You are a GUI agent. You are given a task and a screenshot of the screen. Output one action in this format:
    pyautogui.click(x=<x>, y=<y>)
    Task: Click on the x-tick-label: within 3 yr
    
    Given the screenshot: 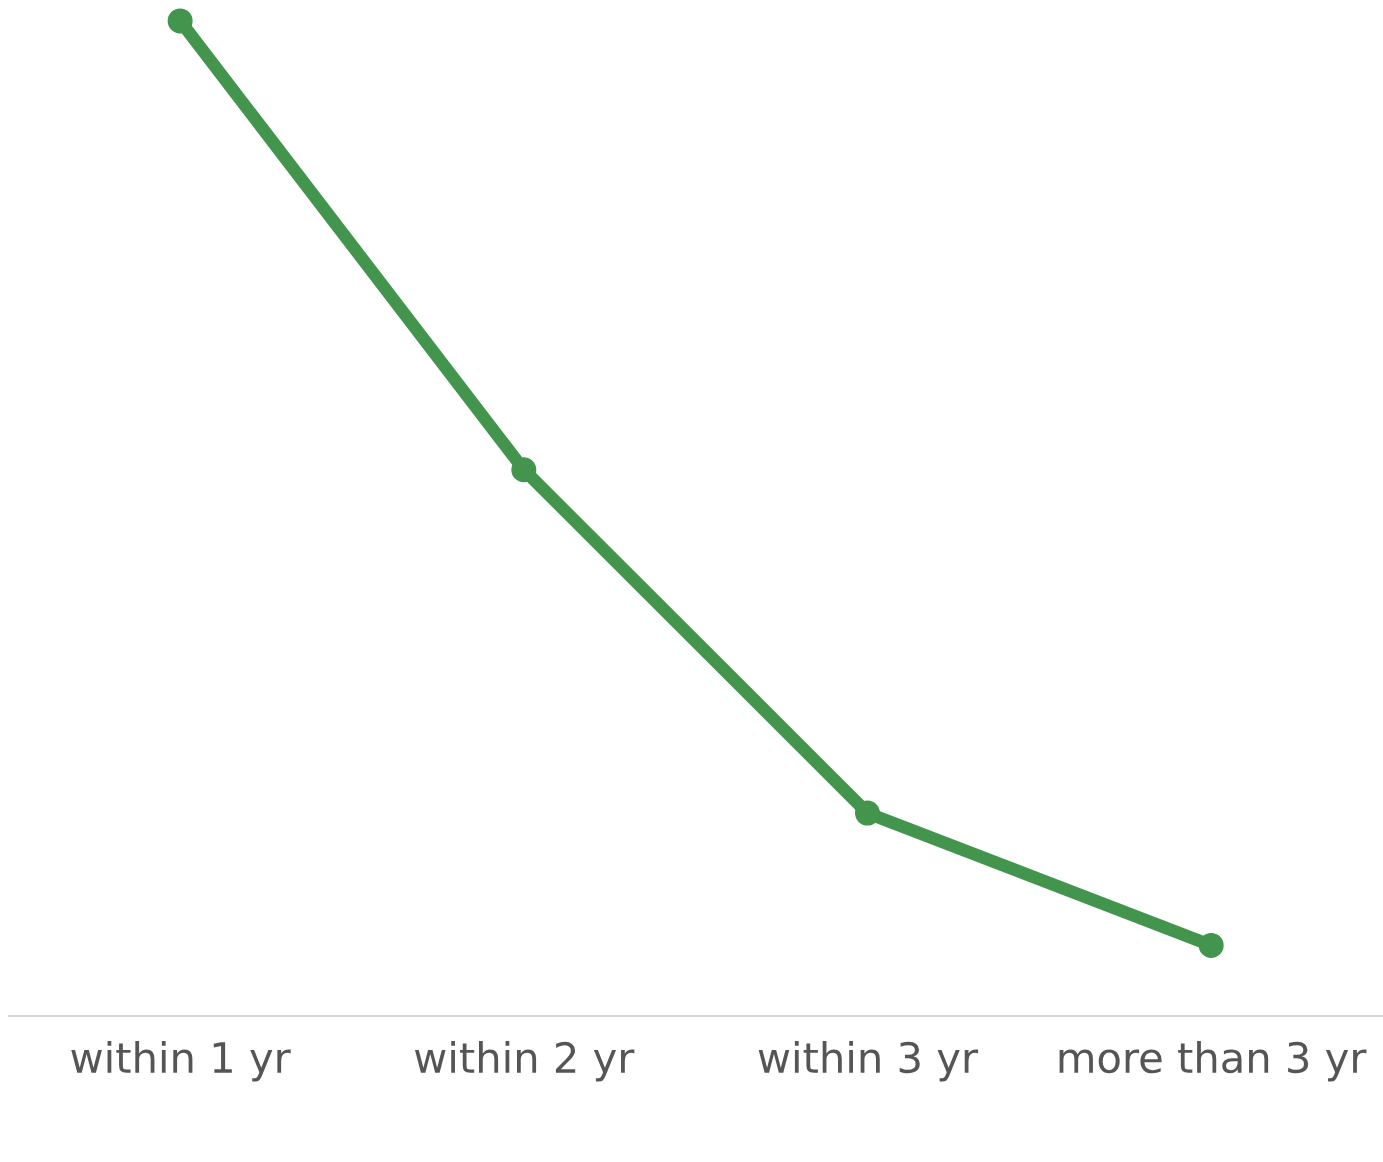 What is the action you would take?
    pyautogui.click(x=868, y=1061)
    